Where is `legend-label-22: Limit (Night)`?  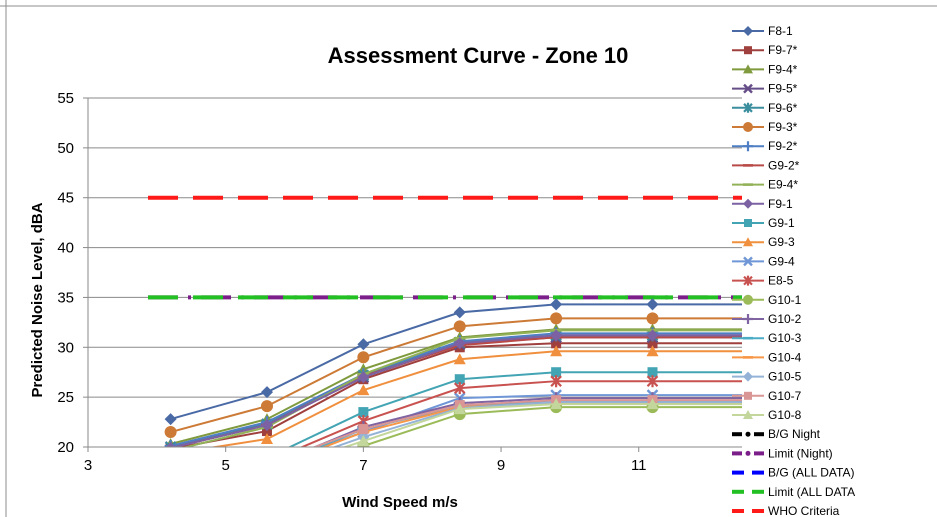
legend-label-22: Limit (Night) is located at coordinates (800, 453).